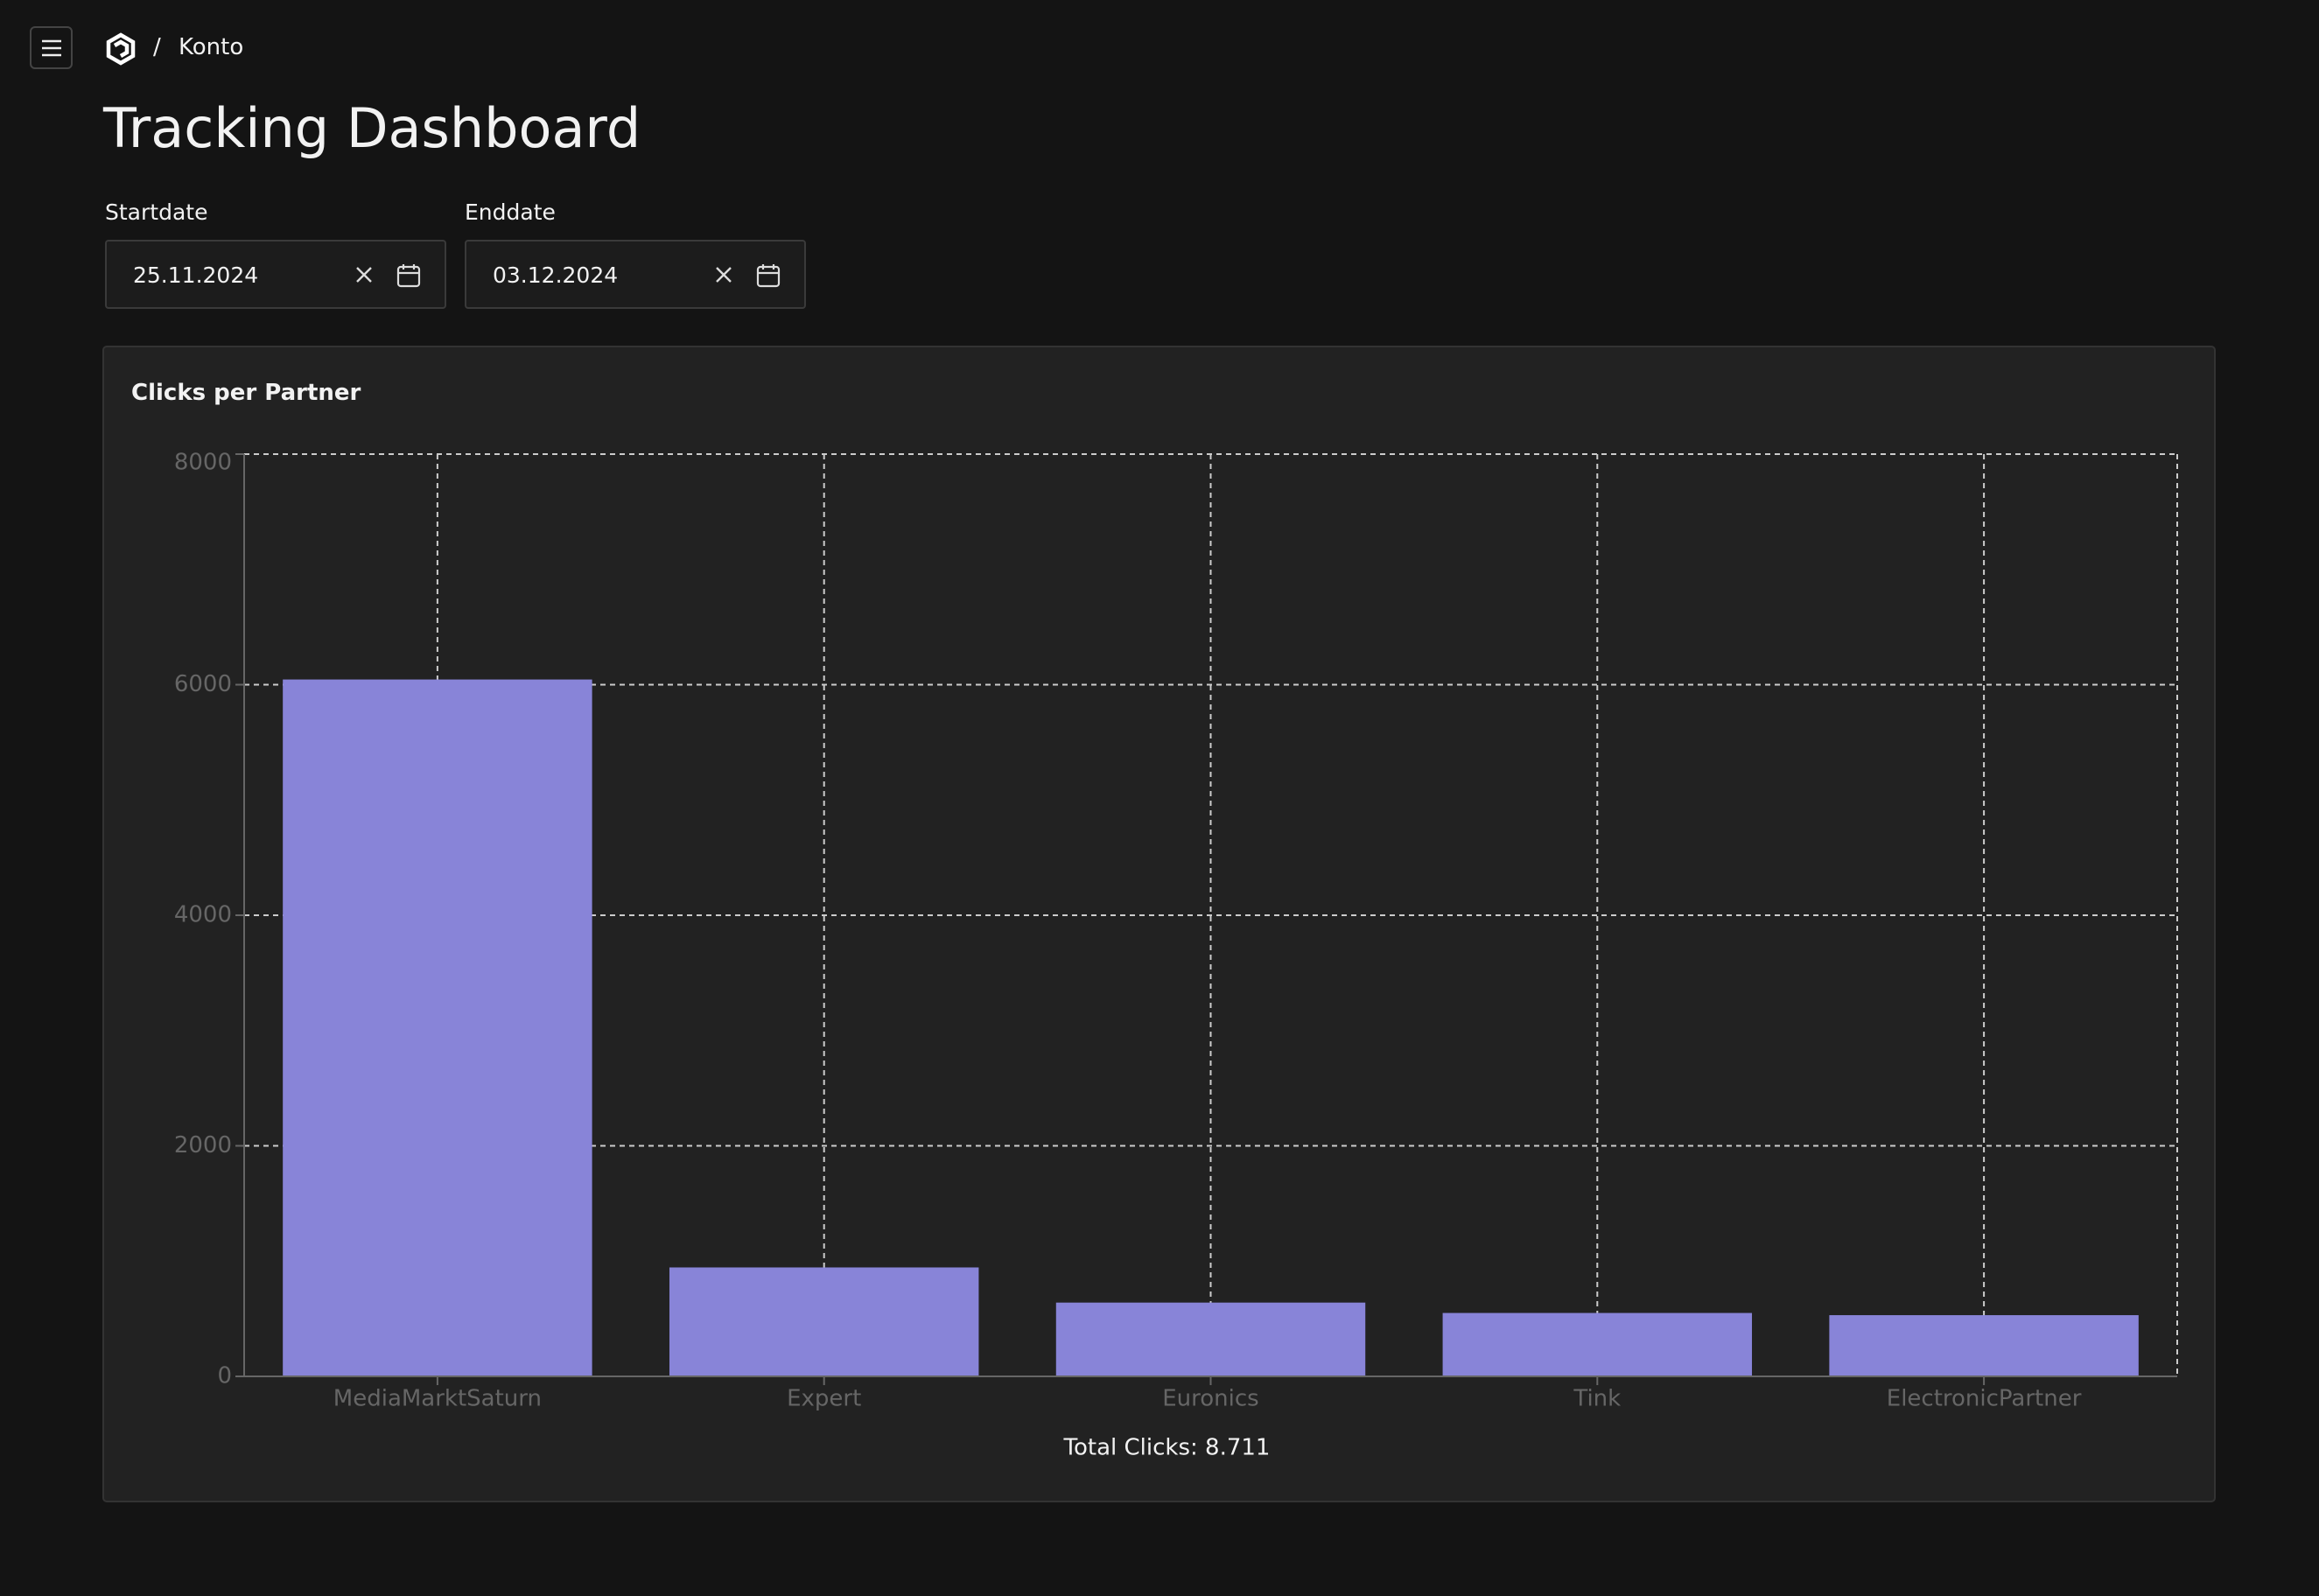 The width and height of the screenshot is (2319, 1596). Describe the element at coordinates (246, 393) in the screenshot. I see `chart-title: Clicks per Partner` at that location.